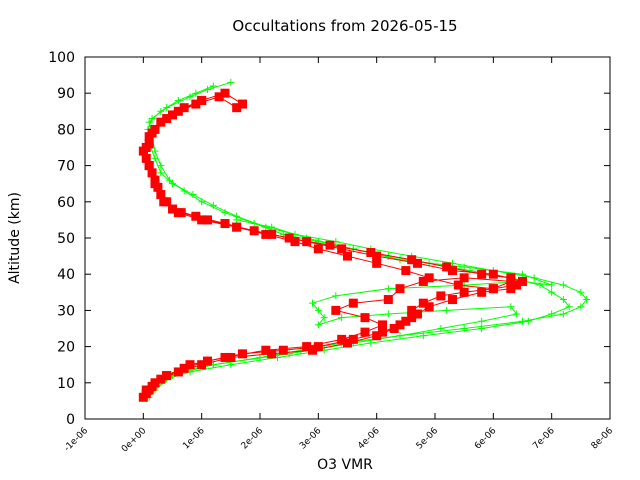  What do you see at coordinates (66, 275) in the screenshot?
I see `y-tick-label: 40` at bounding box center [66, 275].